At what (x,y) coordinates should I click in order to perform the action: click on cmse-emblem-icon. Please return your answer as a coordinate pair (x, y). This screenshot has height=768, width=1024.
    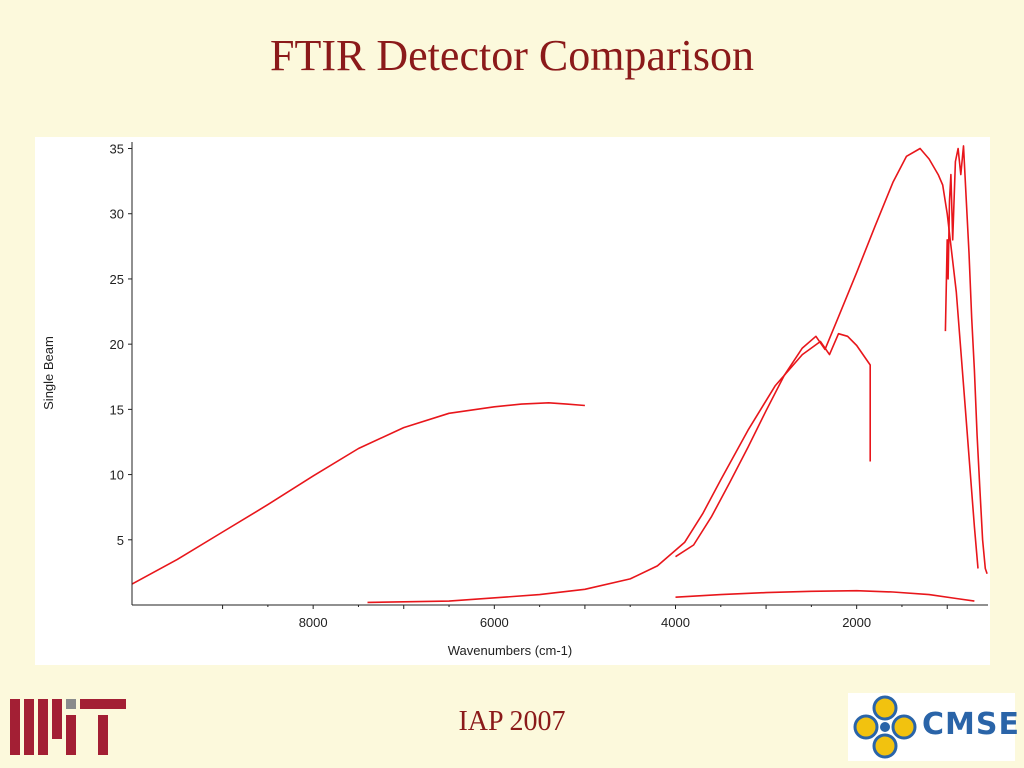
    Looking at the image, I should click on (885, 727).